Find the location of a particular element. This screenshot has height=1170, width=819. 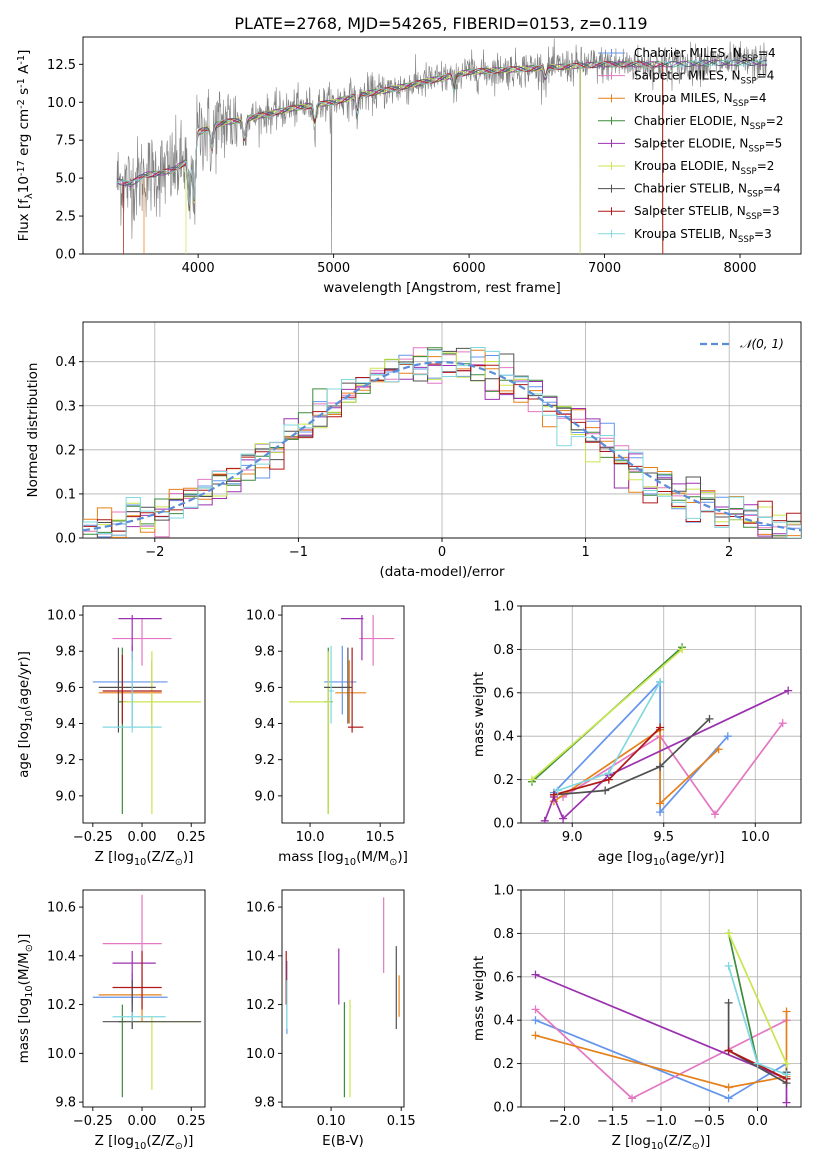

legend: 𝒩(0, 1) is located at coordinates (742, 344).